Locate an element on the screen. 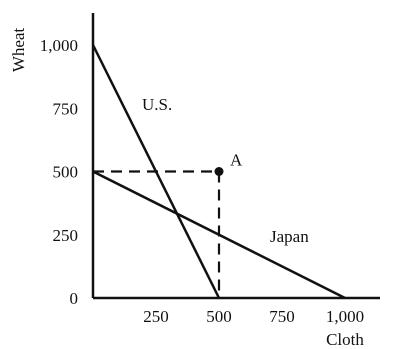 This screenshot has width=393, height=349. x-axis-label: Cloth is located at coordinates (345, 339).